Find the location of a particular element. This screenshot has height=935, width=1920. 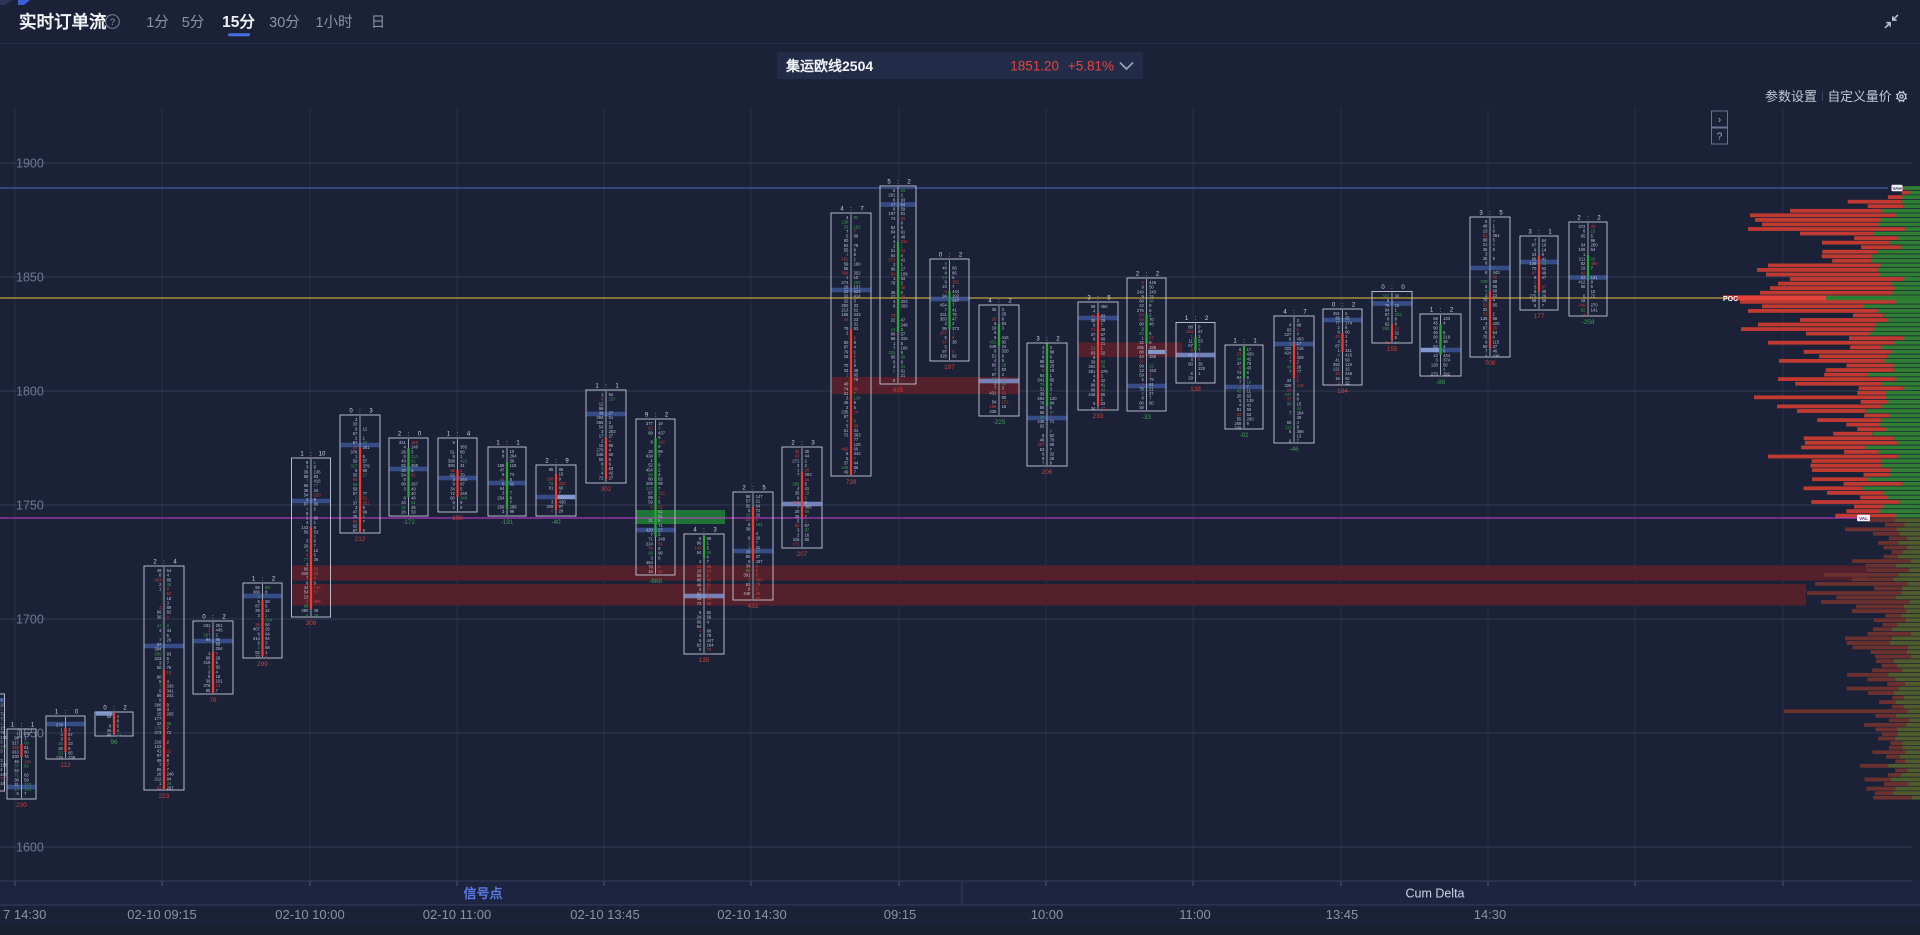

svg-text: 1750 is located at coordinates (30, 506).